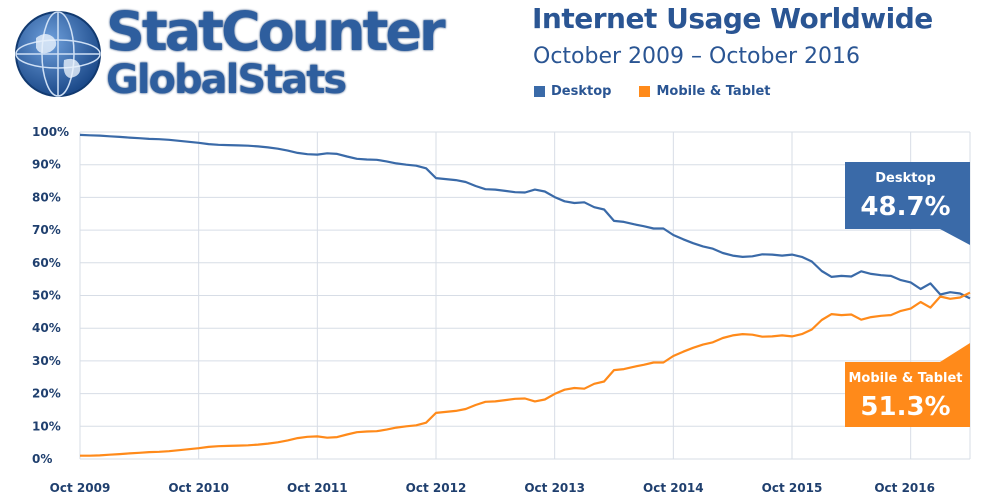  Describe the element at coordinates (46, 328) in the screenshot. I see `y-tick-label-4: 40%` at that location.